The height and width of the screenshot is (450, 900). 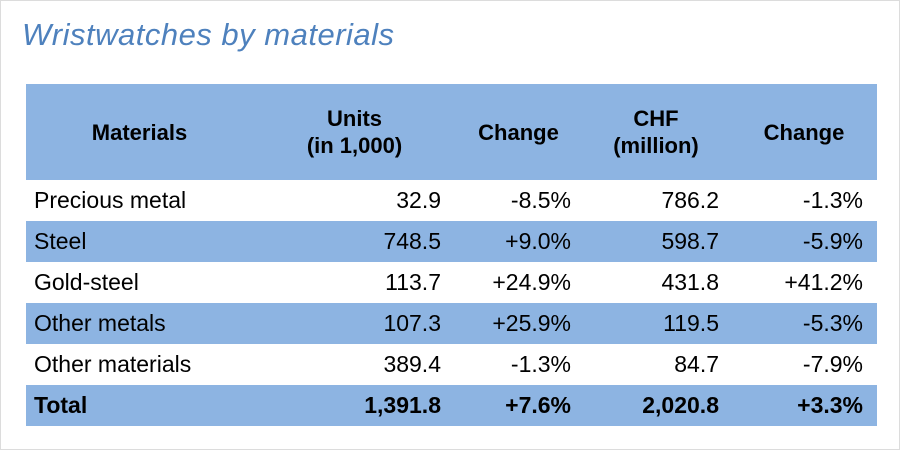 I want to click on cell-chf: 119.5, so click(x=691, y=323).